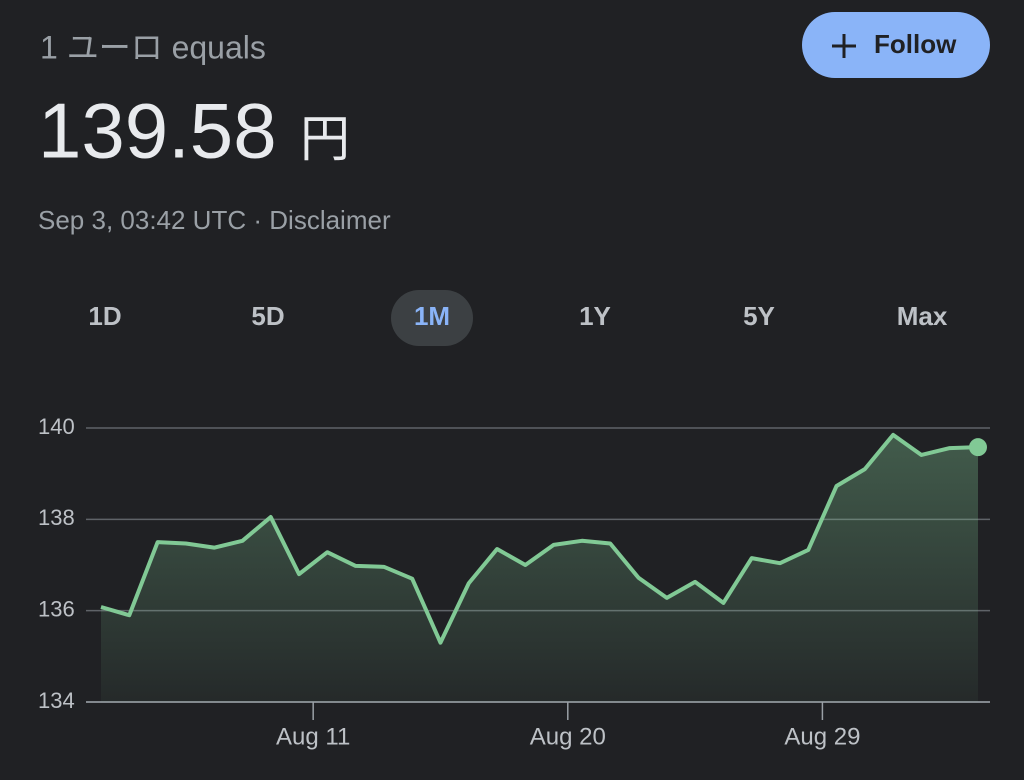  I want to click on follow-button-bg, so click(896, 45).